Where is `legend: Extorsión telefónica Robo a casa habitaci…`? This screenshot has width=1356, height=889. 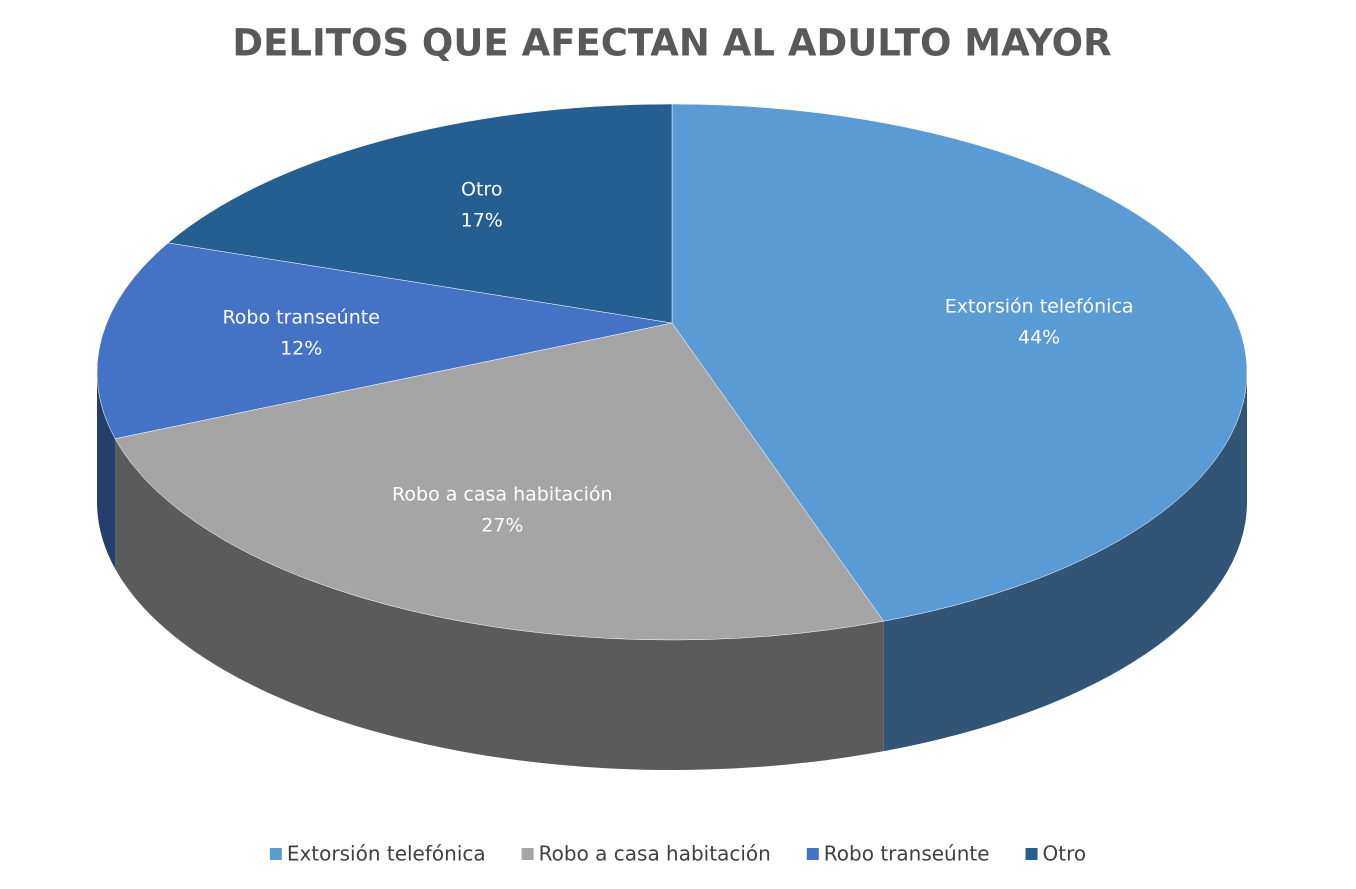
legend: Extorsión telefónica Robo a casa habitaci… is located at coordinates (678, 854).